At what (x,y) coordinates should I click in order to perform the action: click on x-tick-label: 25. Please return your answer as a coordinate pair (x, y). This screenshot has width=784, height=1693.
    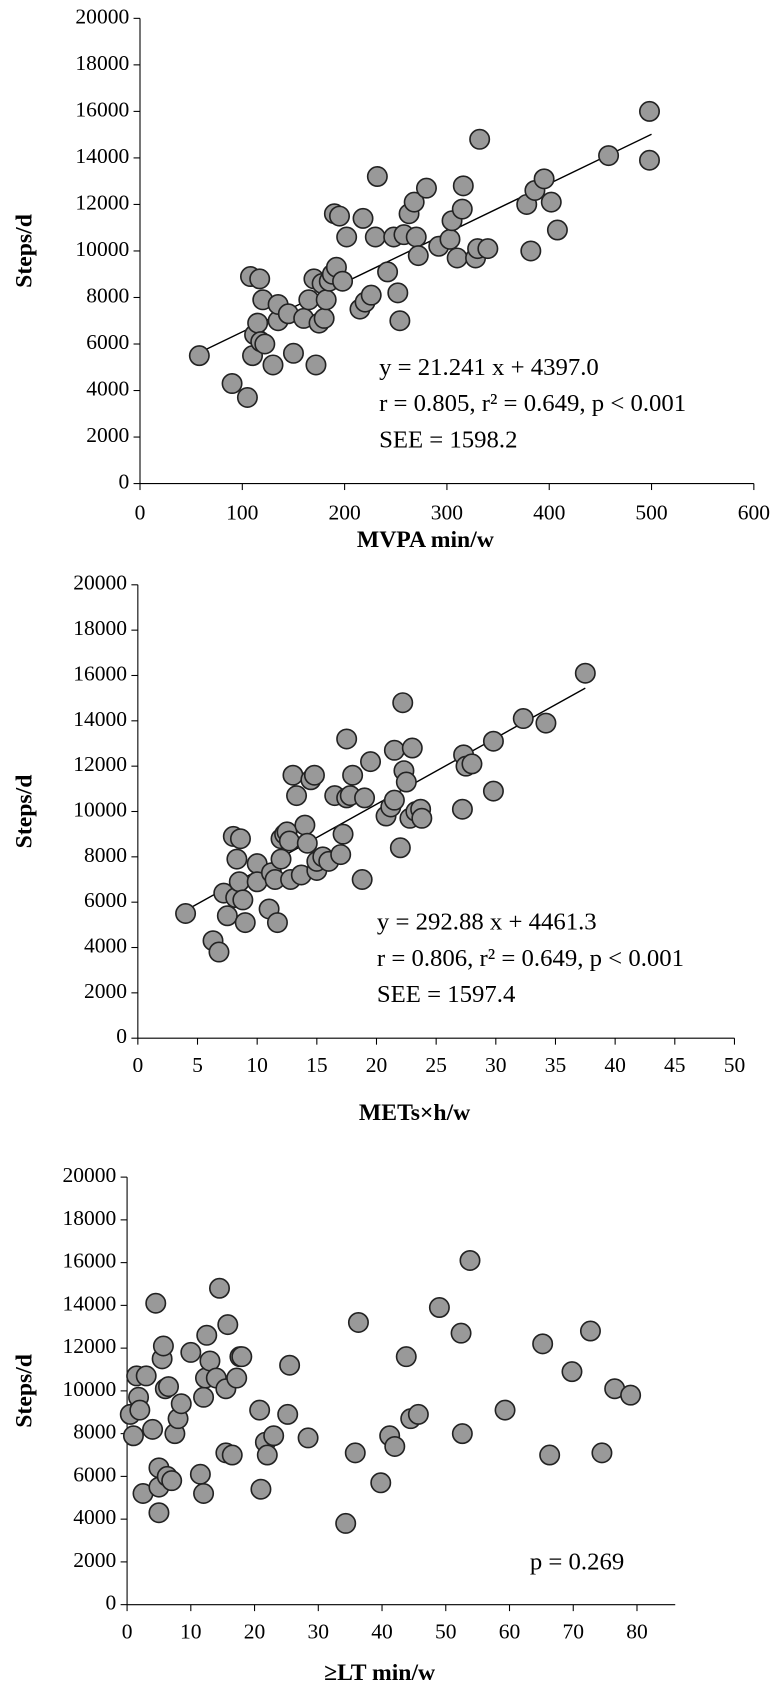
    Looking at the image, I should click on (436, 1065).